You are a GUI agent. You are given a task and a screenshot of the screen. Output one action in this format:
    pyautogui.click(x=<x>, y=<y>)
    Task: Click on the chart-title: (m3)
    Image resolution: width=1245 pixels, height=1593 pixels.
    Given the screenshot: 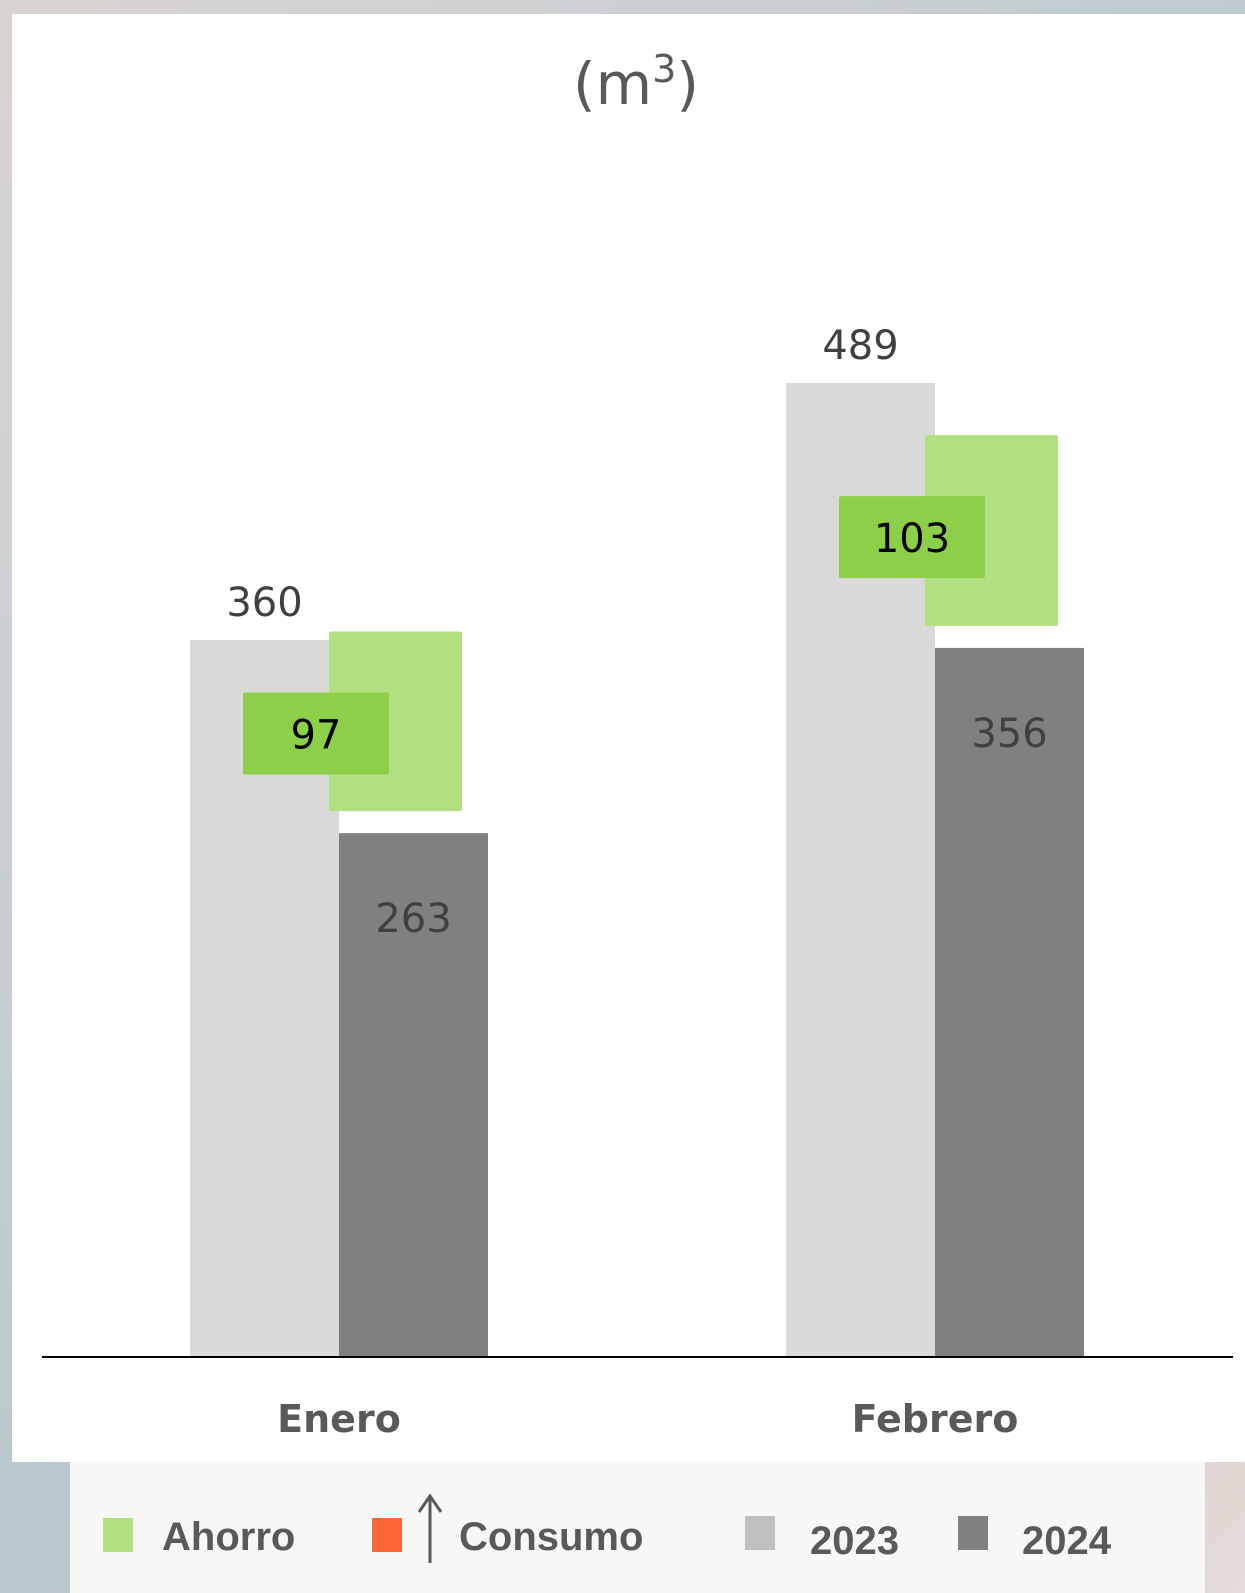 What is the action you would take?
    pyautogui.click(x=636, y=82)
    